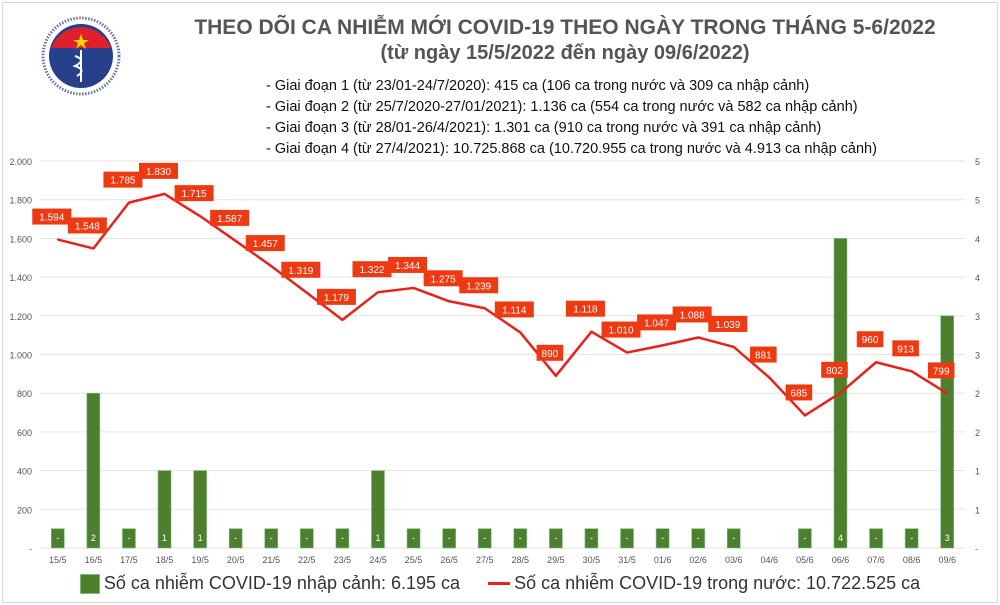 This screenshot has height=605, width=1000. I want to click on bar-data-label: 3, so click(947, 538).